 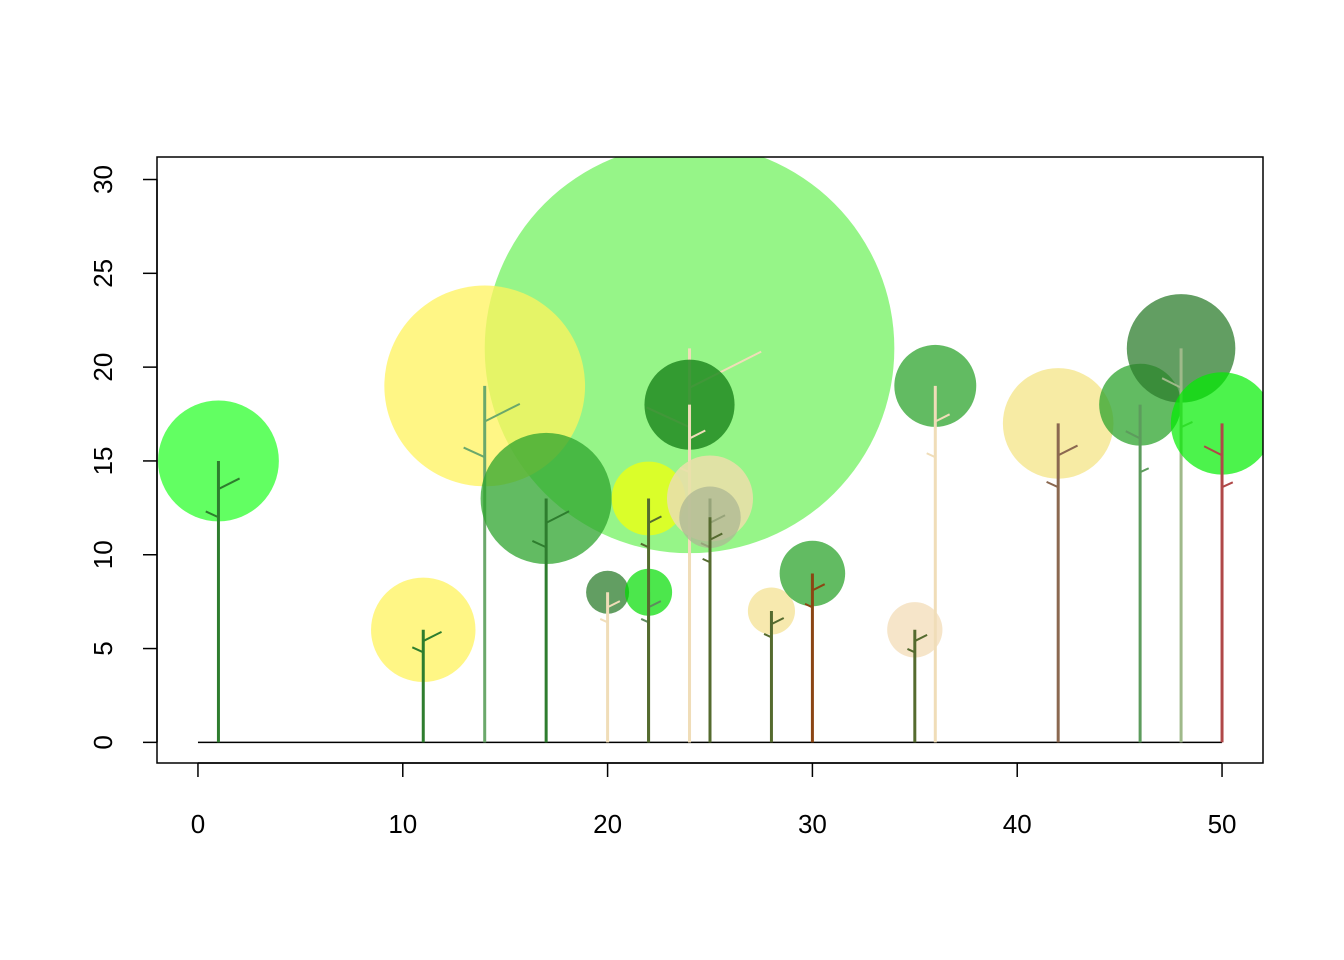 What do you see at coordinates (607, 824) in the screenshot?
I see `x-tick-label: 20` at bounding box center [607, 824].